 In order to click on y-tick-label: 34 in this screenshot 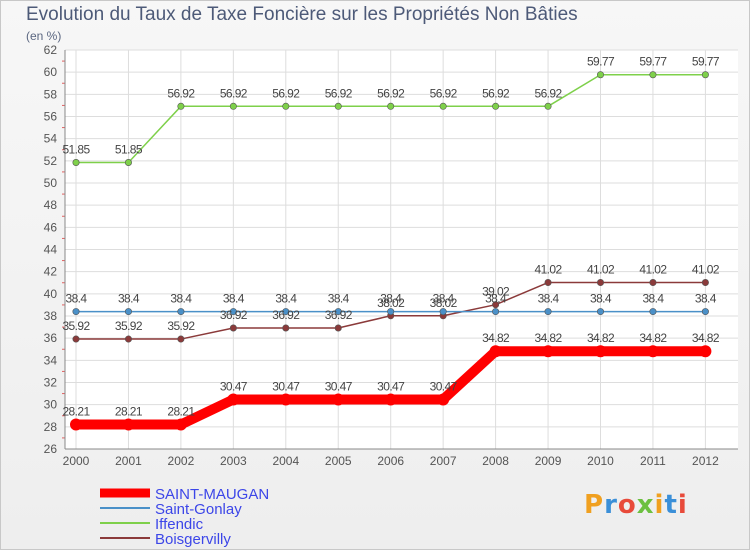, I will do `click(51, 360)`.